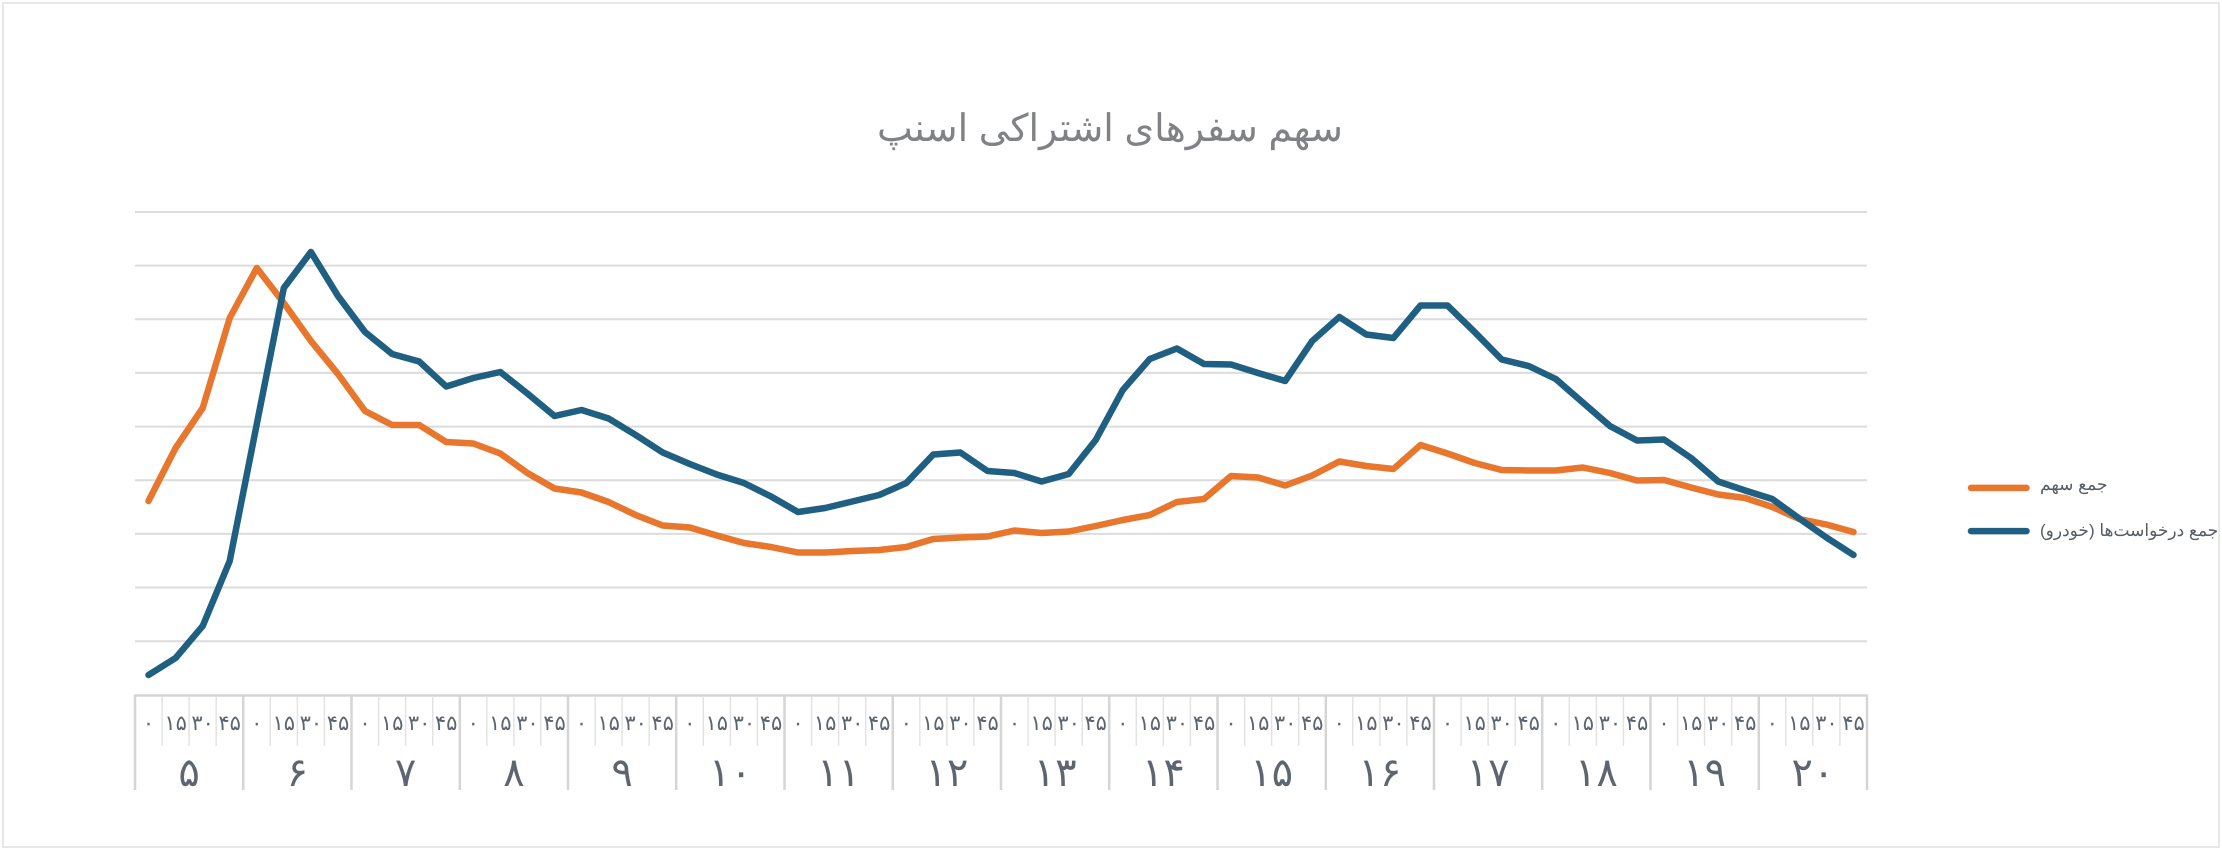  Describe the element at coordinates (513, 773) in the screenshot. I see `svg-text: ۸` at that location.